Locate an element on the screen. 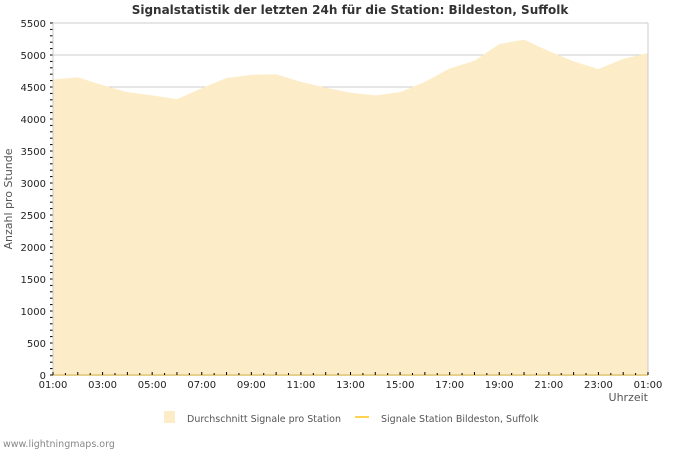 Image resolution: width=700 pixels, height=454 pixels. x-tick-label: 19:00 is located at coordinates (499, 385).